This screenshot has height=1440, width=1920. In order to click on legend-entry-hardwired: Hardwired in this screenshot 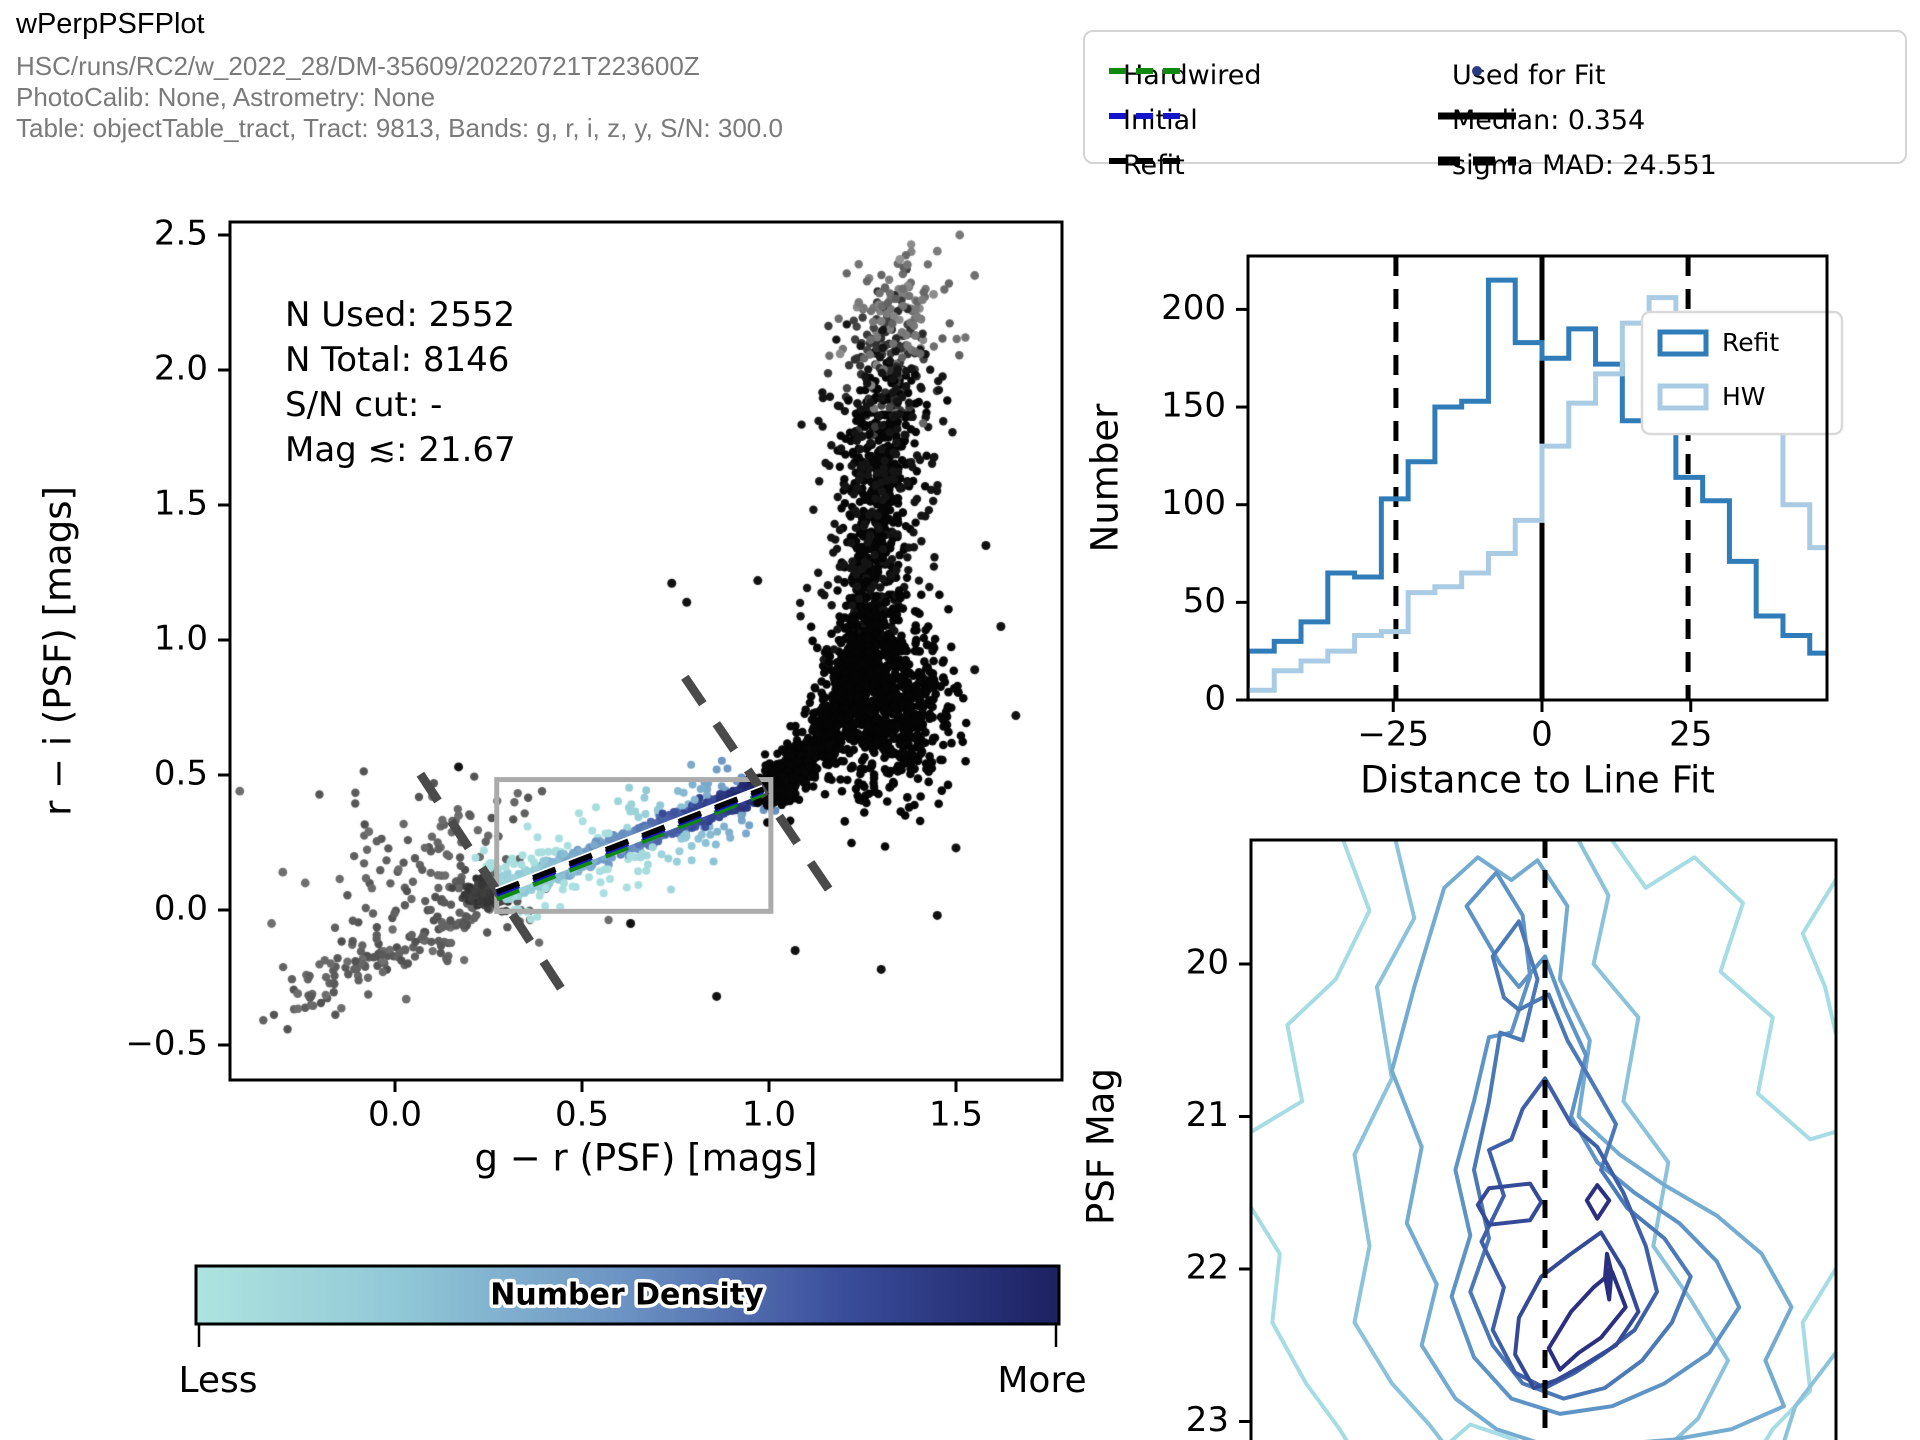, I will do `click(1183, 75)`.